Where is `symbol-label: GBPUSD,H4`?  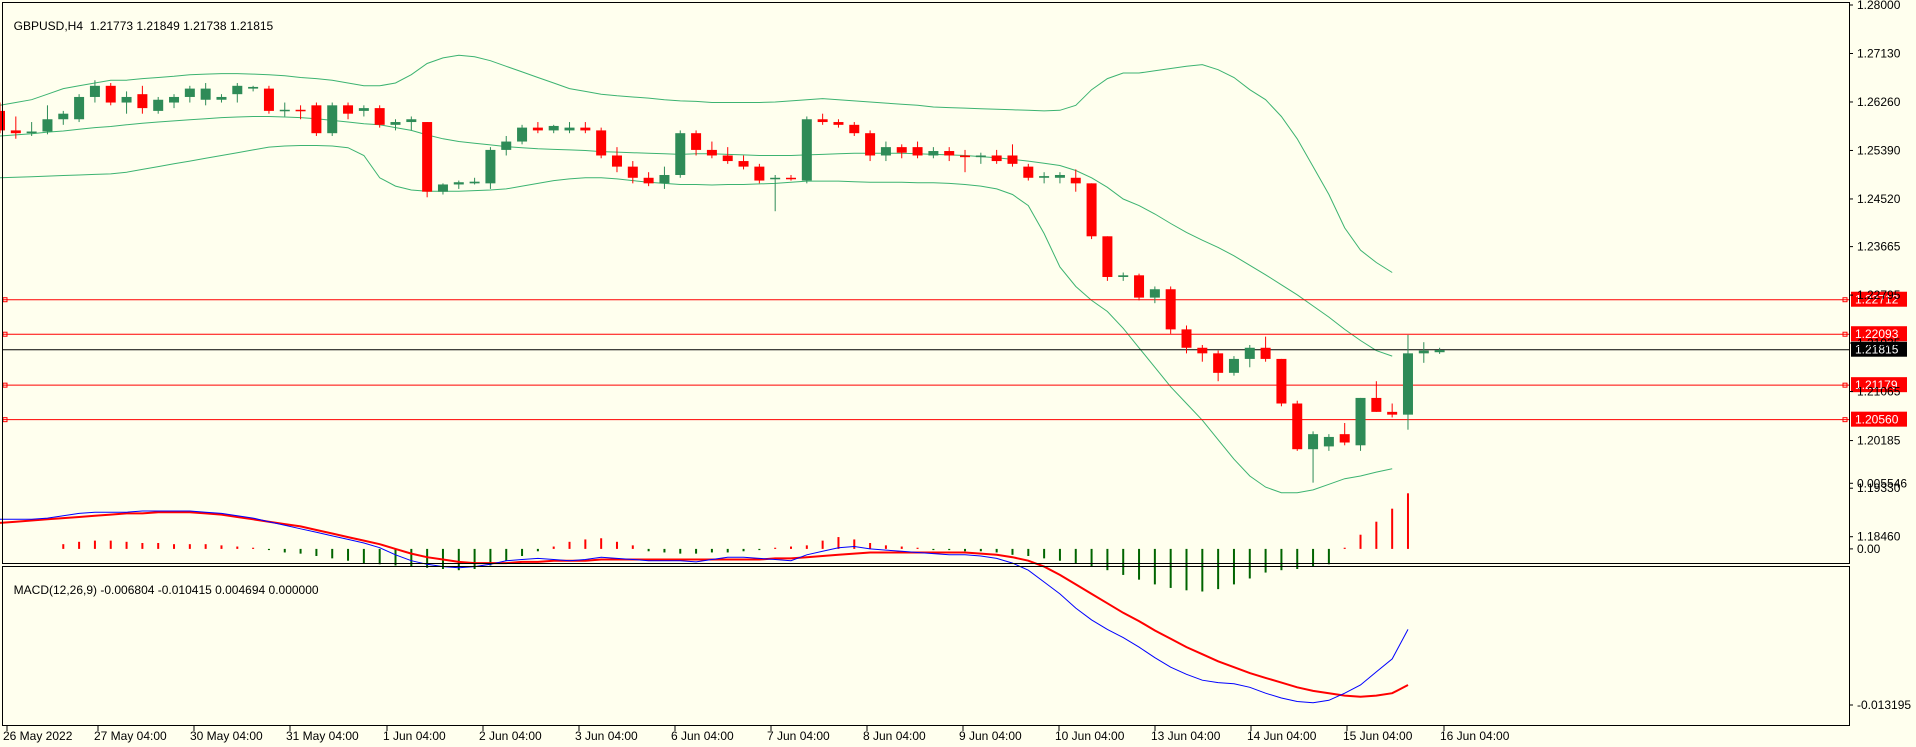
symbol-label: GBPUSD,H4 is located at coordinates (48, 26).